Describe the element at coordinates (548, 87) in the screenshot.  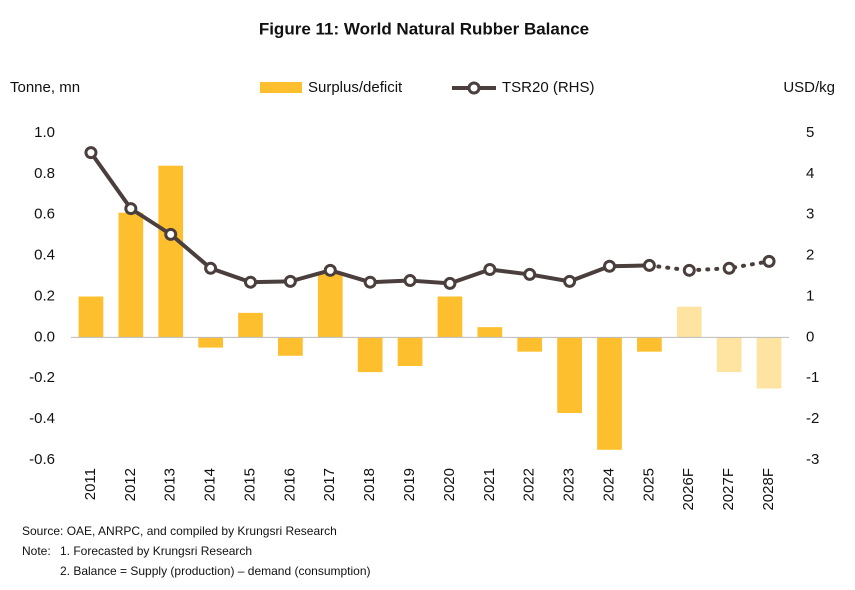
I see `legend-label: TSR20 (RHS)` at that location.